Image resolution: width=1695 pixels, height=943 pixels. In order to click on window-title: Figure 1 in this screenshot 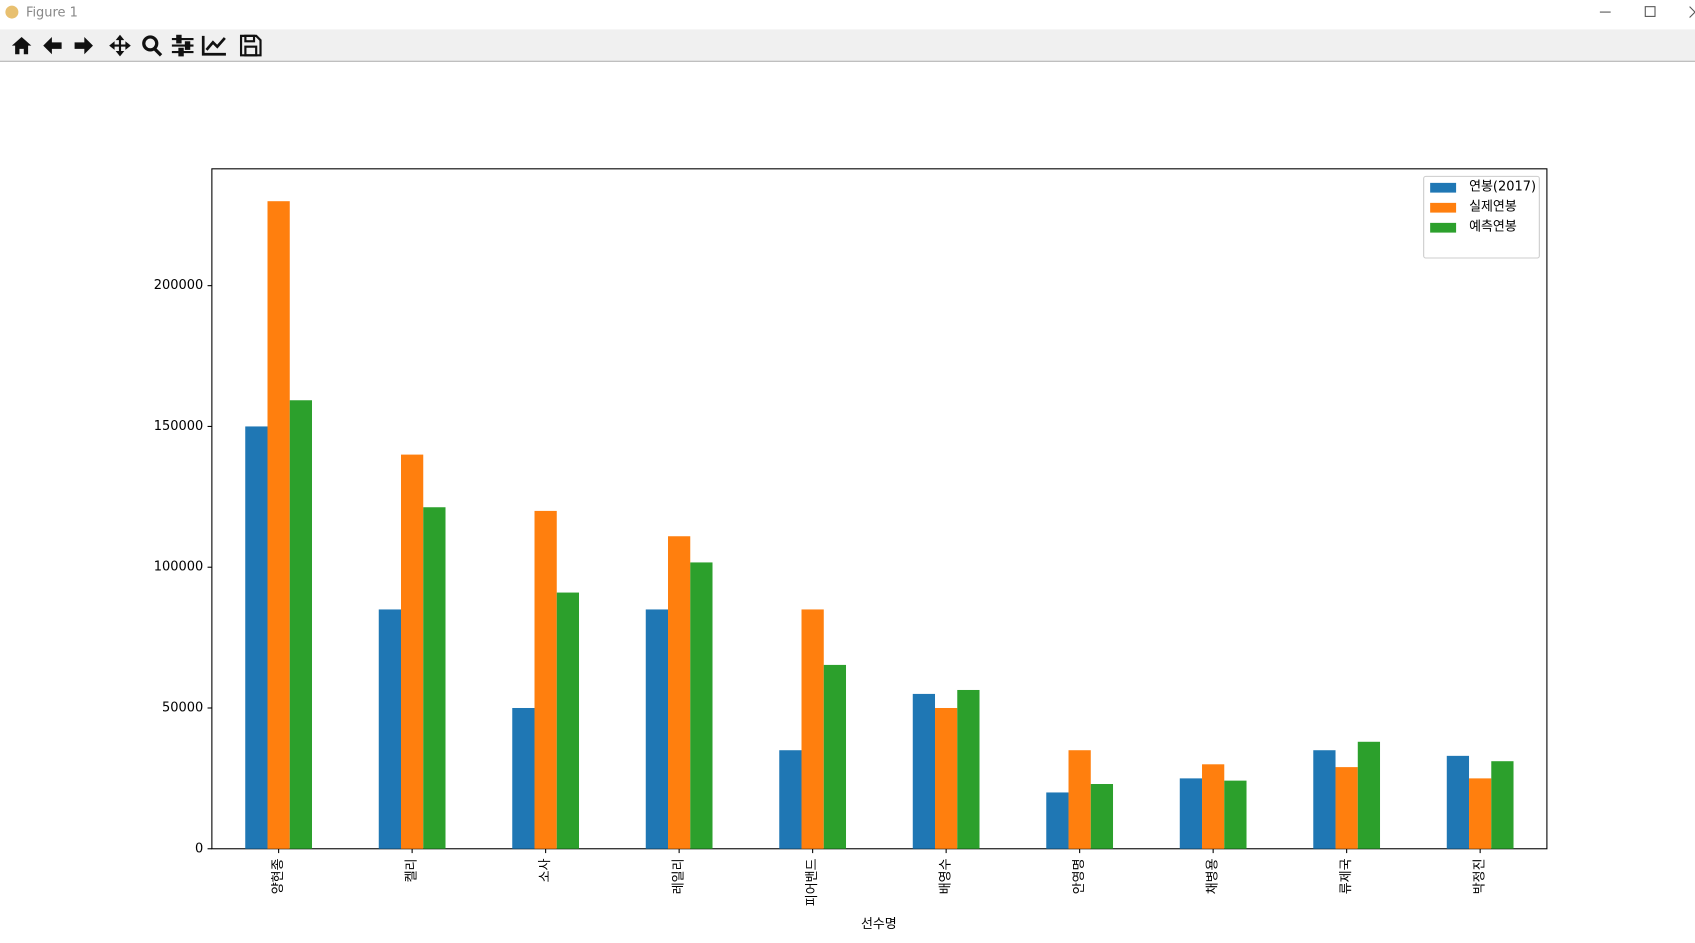, I will do `click(52, 13)`.